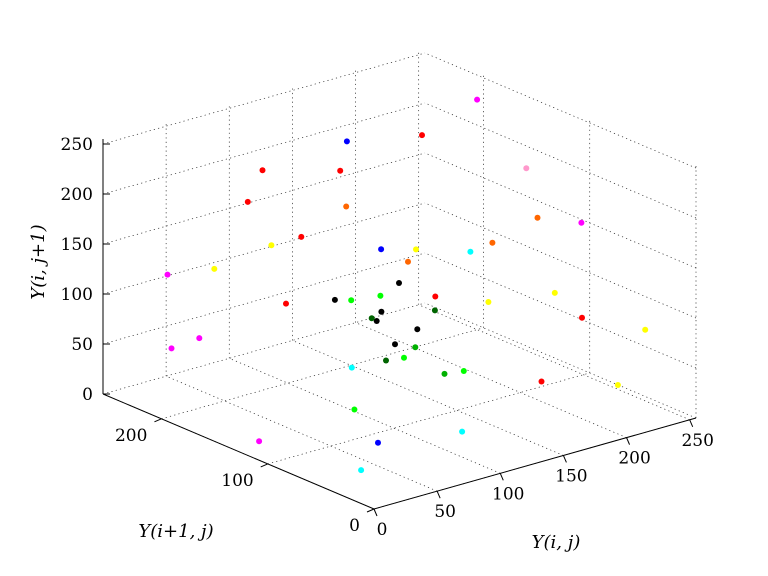 This screenshot has width=768, height=576. Describe the element at coordinates (77, 295) in the screenshot. I see `z-tick-label: 100` at that location.